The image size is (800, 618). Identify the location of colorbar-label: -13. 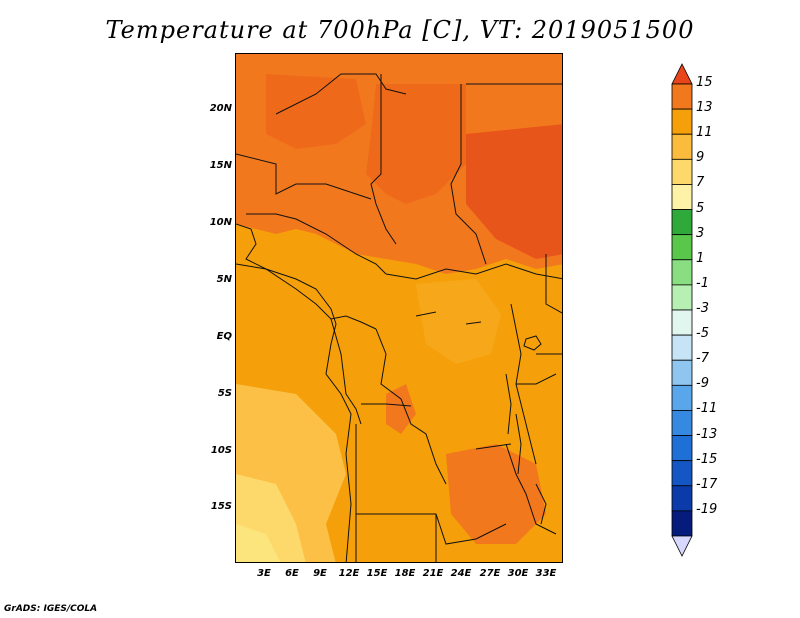
(707, 434).